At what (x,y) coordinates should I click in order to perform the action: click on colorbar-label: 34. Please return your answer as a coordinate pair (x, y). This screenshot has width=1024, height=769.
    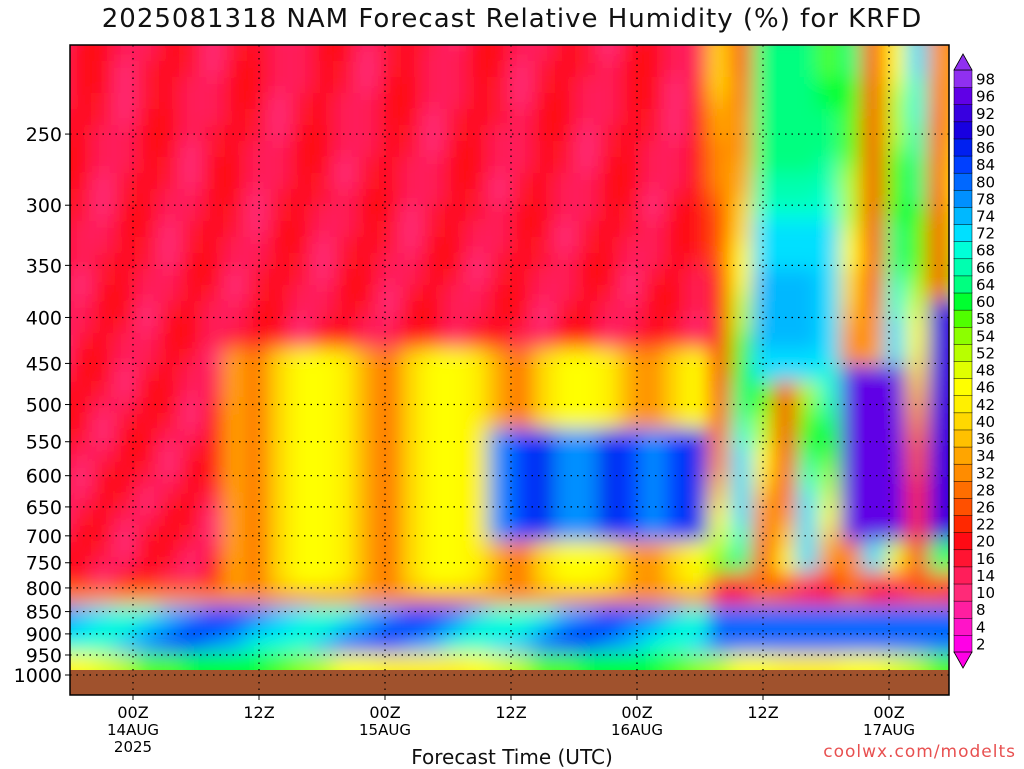
    Looking at the image, I should click on (985, 456).